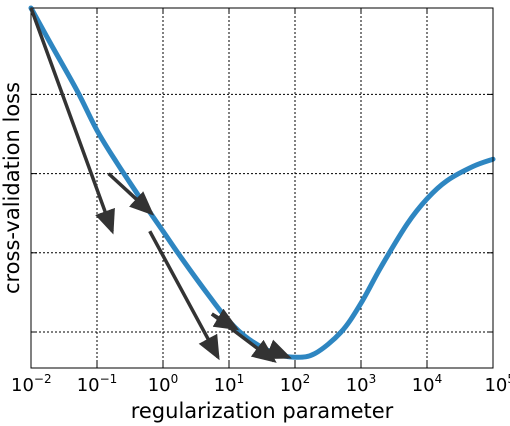 The image size is (510, 426). Describe the element at coordinates (163, 384) in the screenshot. I see `x-tick-label: 10⁰` at that location.